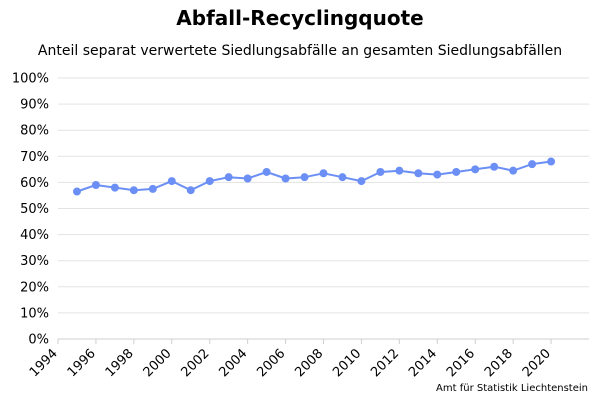 This screenshot has width=600, height=400. What do you see at coordinates (380, 171) in the screenshot?
I see `data-point-2011` at bounding box center [380, 171].